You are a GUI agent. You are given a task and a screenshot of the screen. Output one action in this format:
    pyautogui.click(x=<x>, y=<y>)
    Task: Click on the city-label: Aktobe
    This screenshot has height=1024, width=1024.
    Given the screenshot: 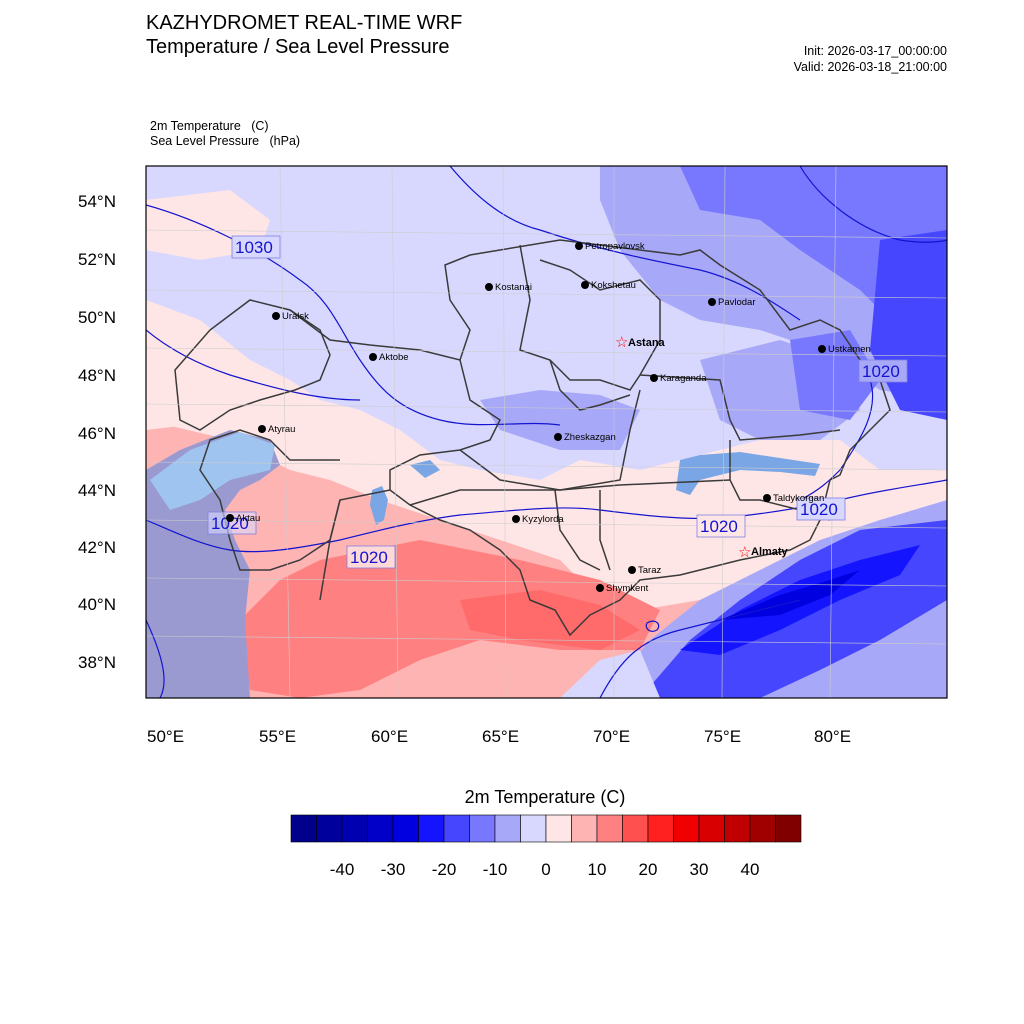 What is the action you would take?
    pyautogui.click(x=394, y=357)
    